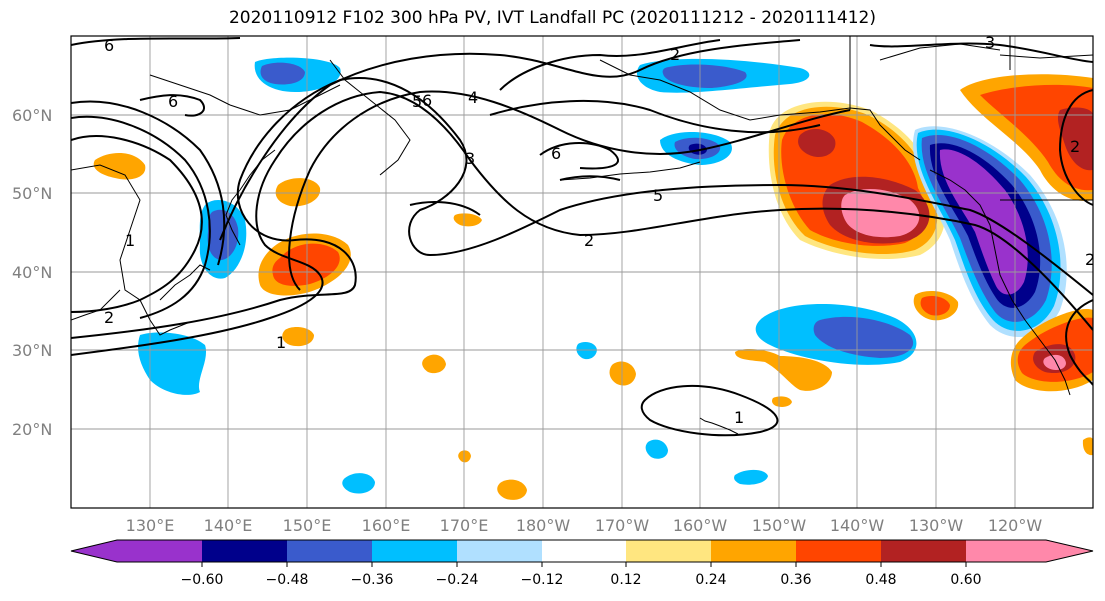  Describe the element at coordinates (32, 429) in the screenshot. I see `lat-label: 20°N` at that location.